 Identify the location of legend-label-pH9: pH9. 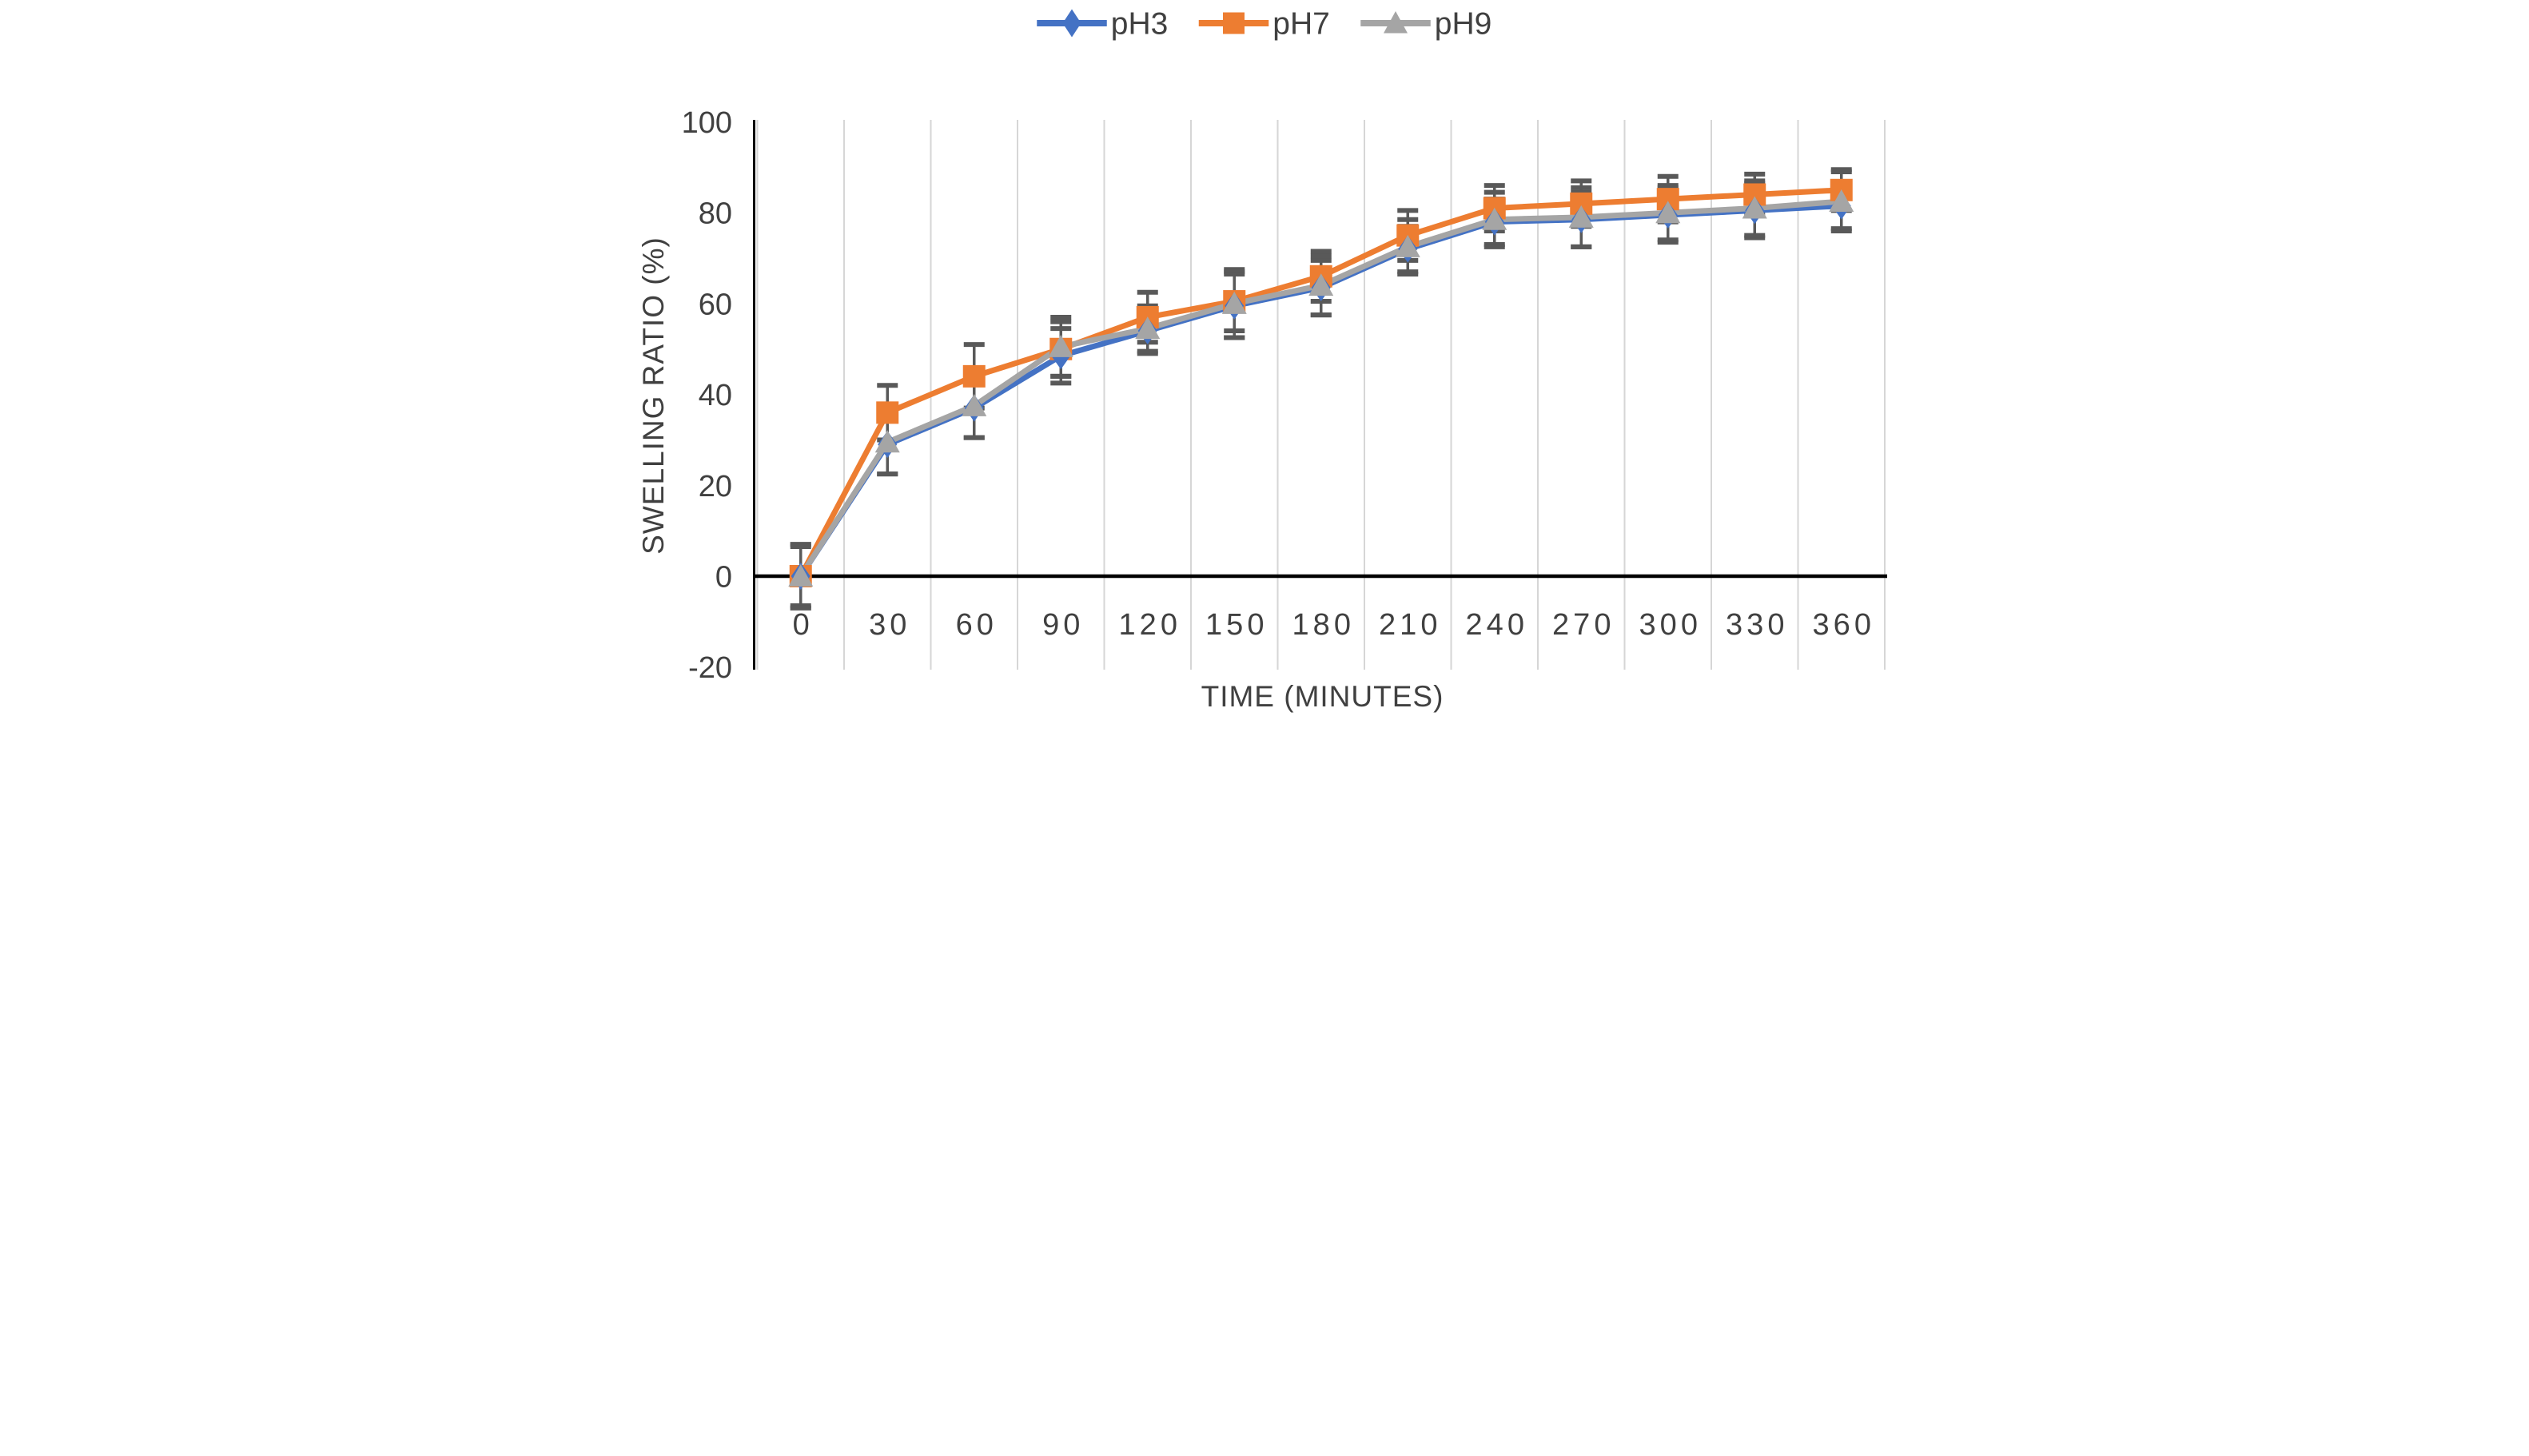
(1464, 24).